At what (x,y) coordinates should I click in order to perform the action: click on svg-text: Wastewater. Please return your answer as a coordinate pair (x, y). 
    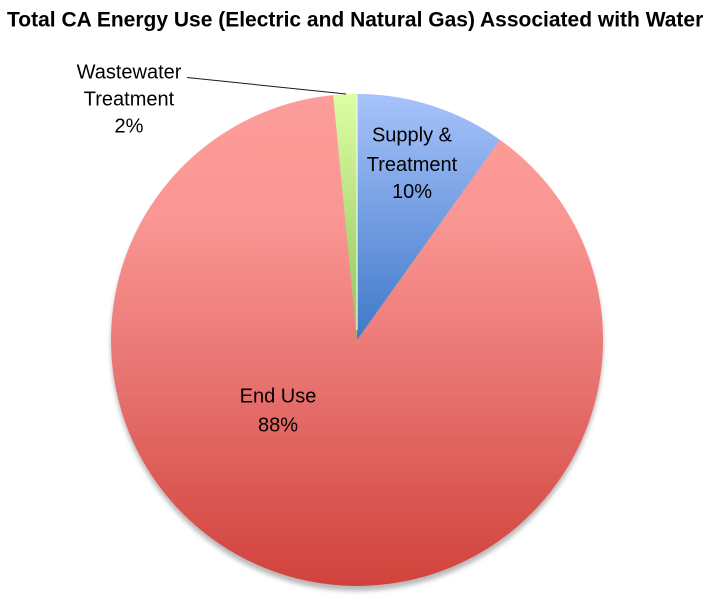
    Looking at the image, I should click on (129, 73).